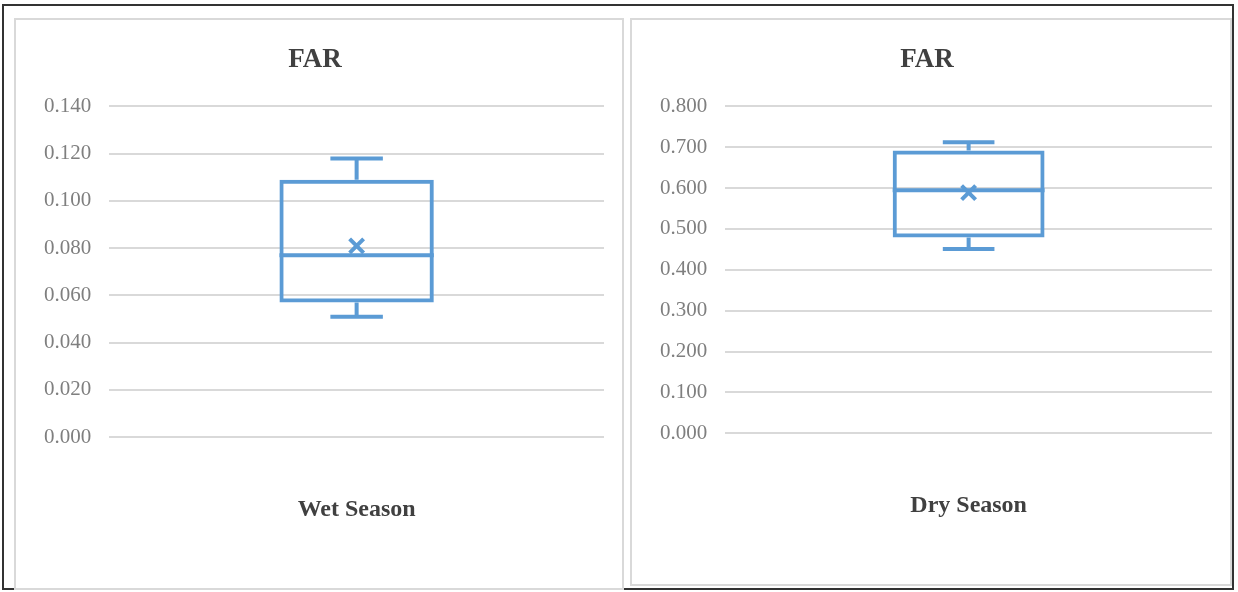 The image size is (1238, 592). I want to click on y-tick-label: 0.040, so click(68, 341).